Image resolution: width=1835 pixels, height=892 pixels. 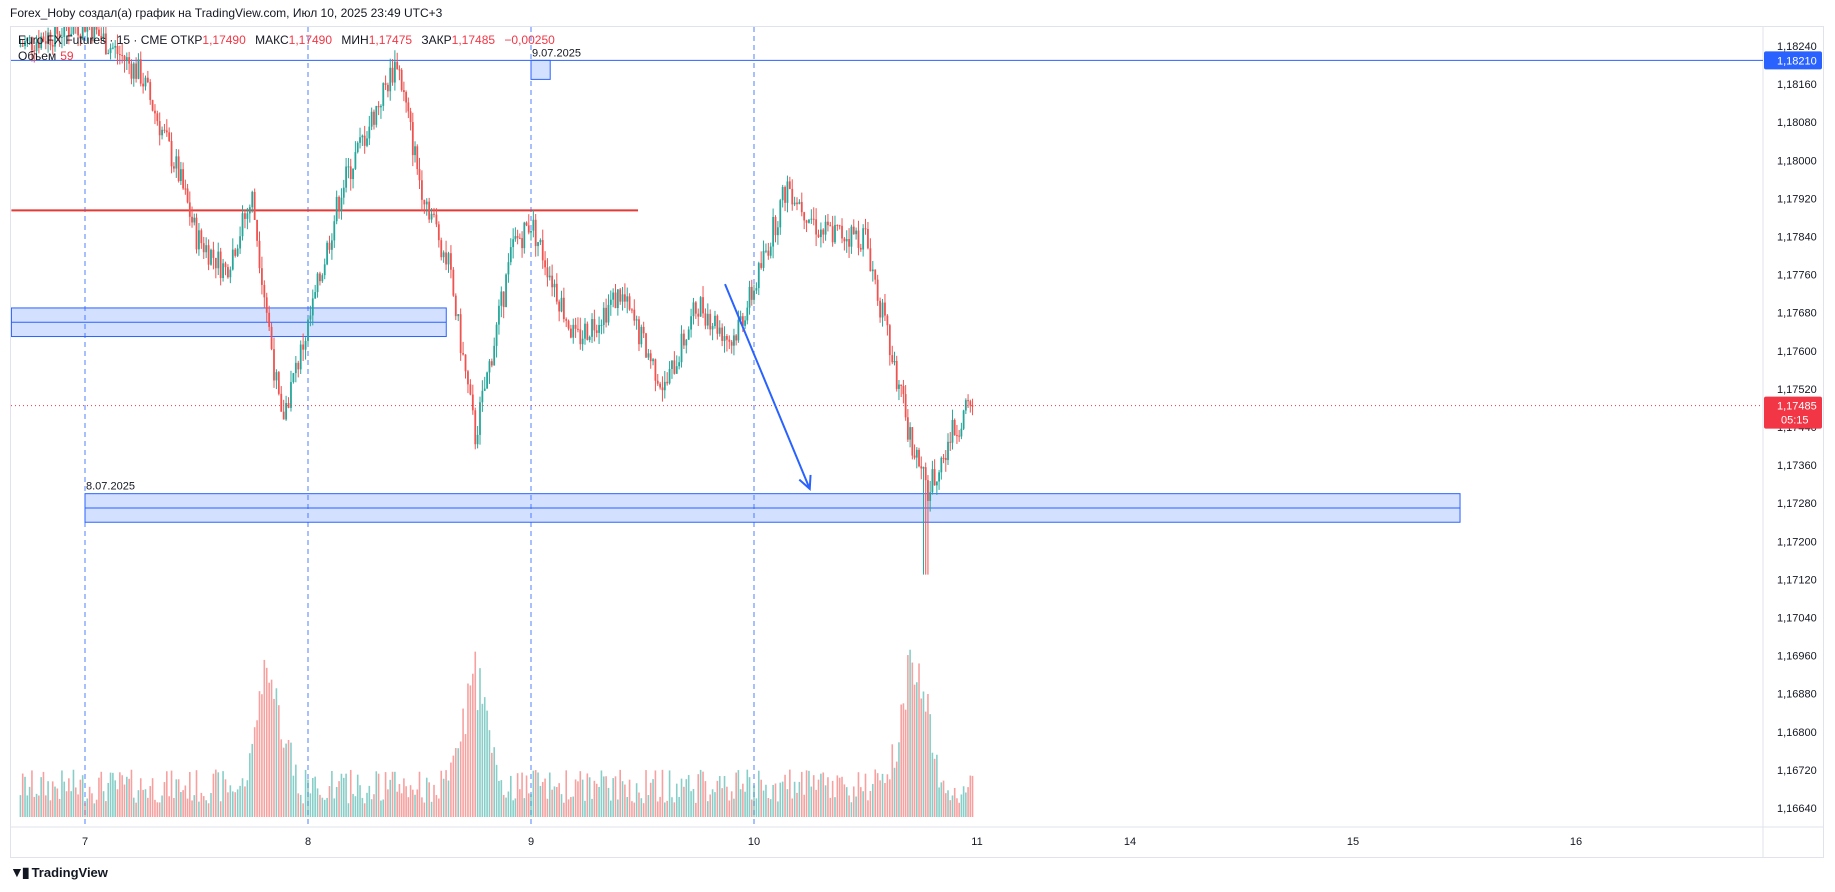 What do you see at coordinates (186, 40) in the screenshot?
I see `open-label: ОТКР` at bounding box center [186, 40].